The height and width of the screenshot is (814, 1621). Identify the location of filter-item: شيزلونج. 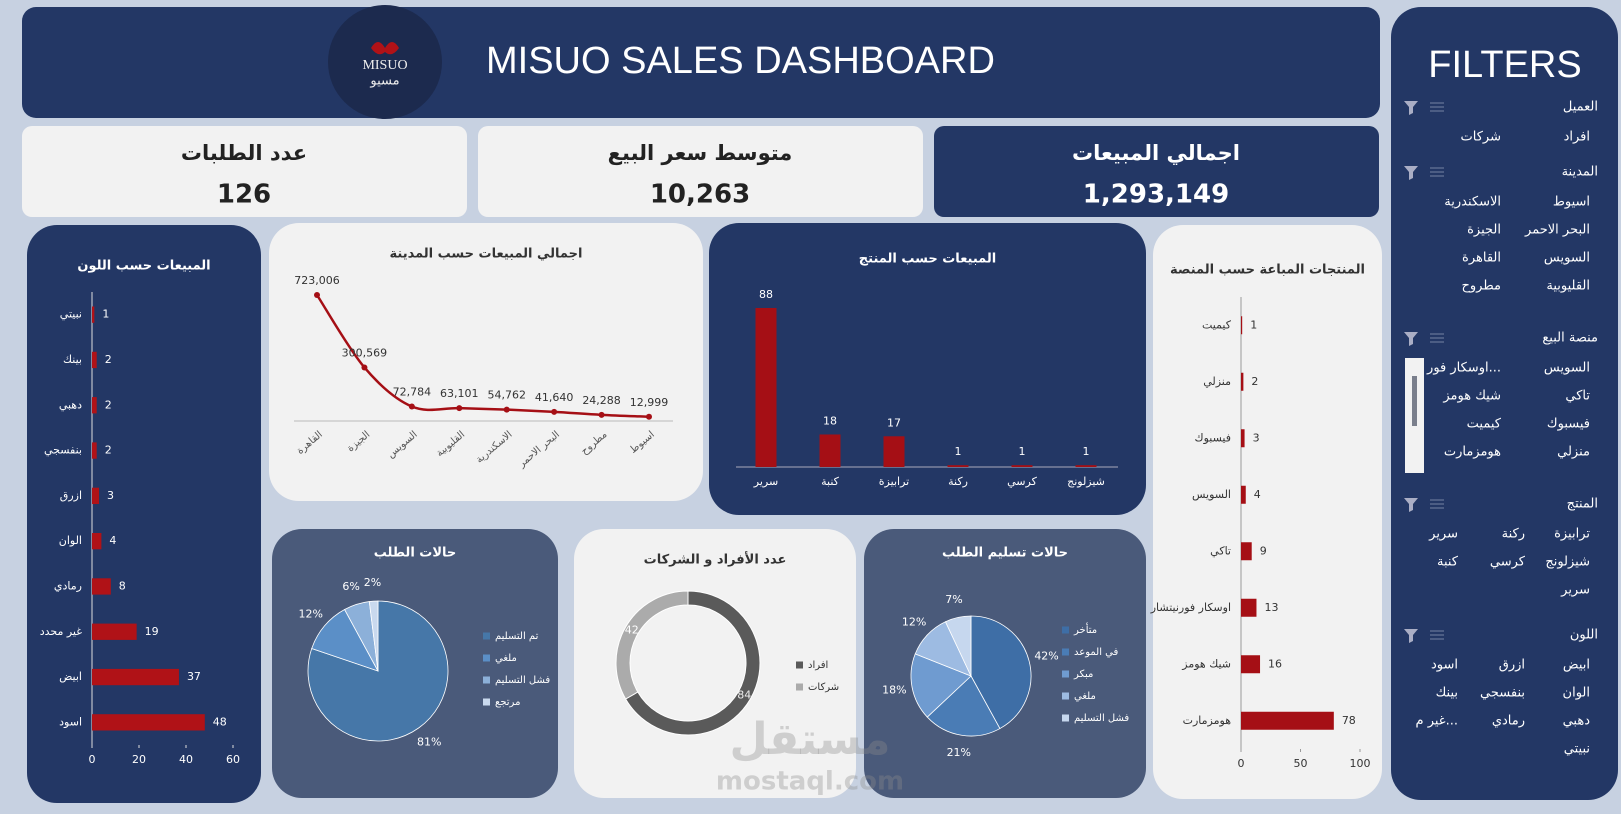
(1567, 562).